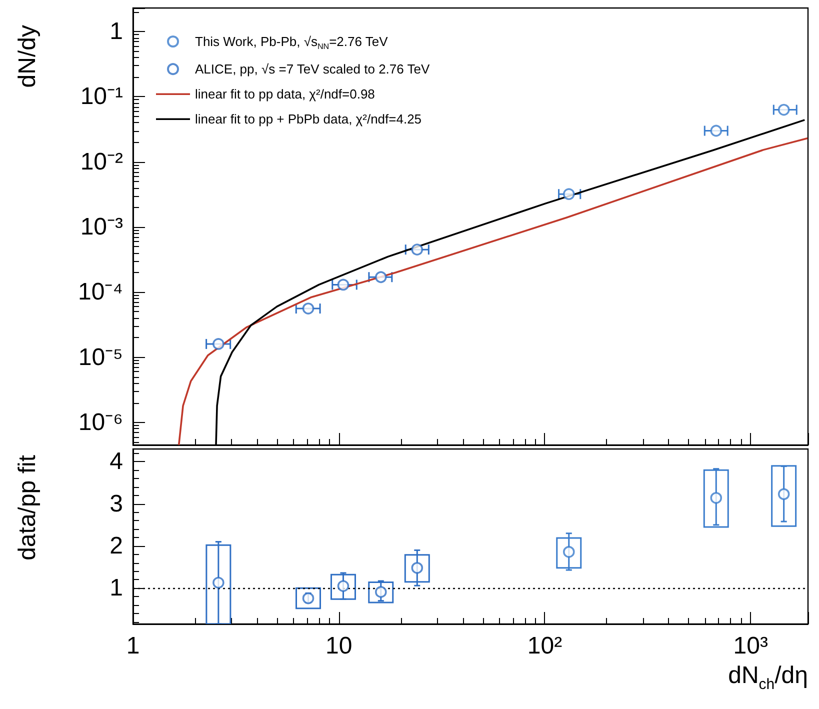 The height and width of the screenshot is (709, 819). Describe the element at coordinates (100, 292) in the screenshot. I see `y-tick-label: 10⁻⁴` at that location.